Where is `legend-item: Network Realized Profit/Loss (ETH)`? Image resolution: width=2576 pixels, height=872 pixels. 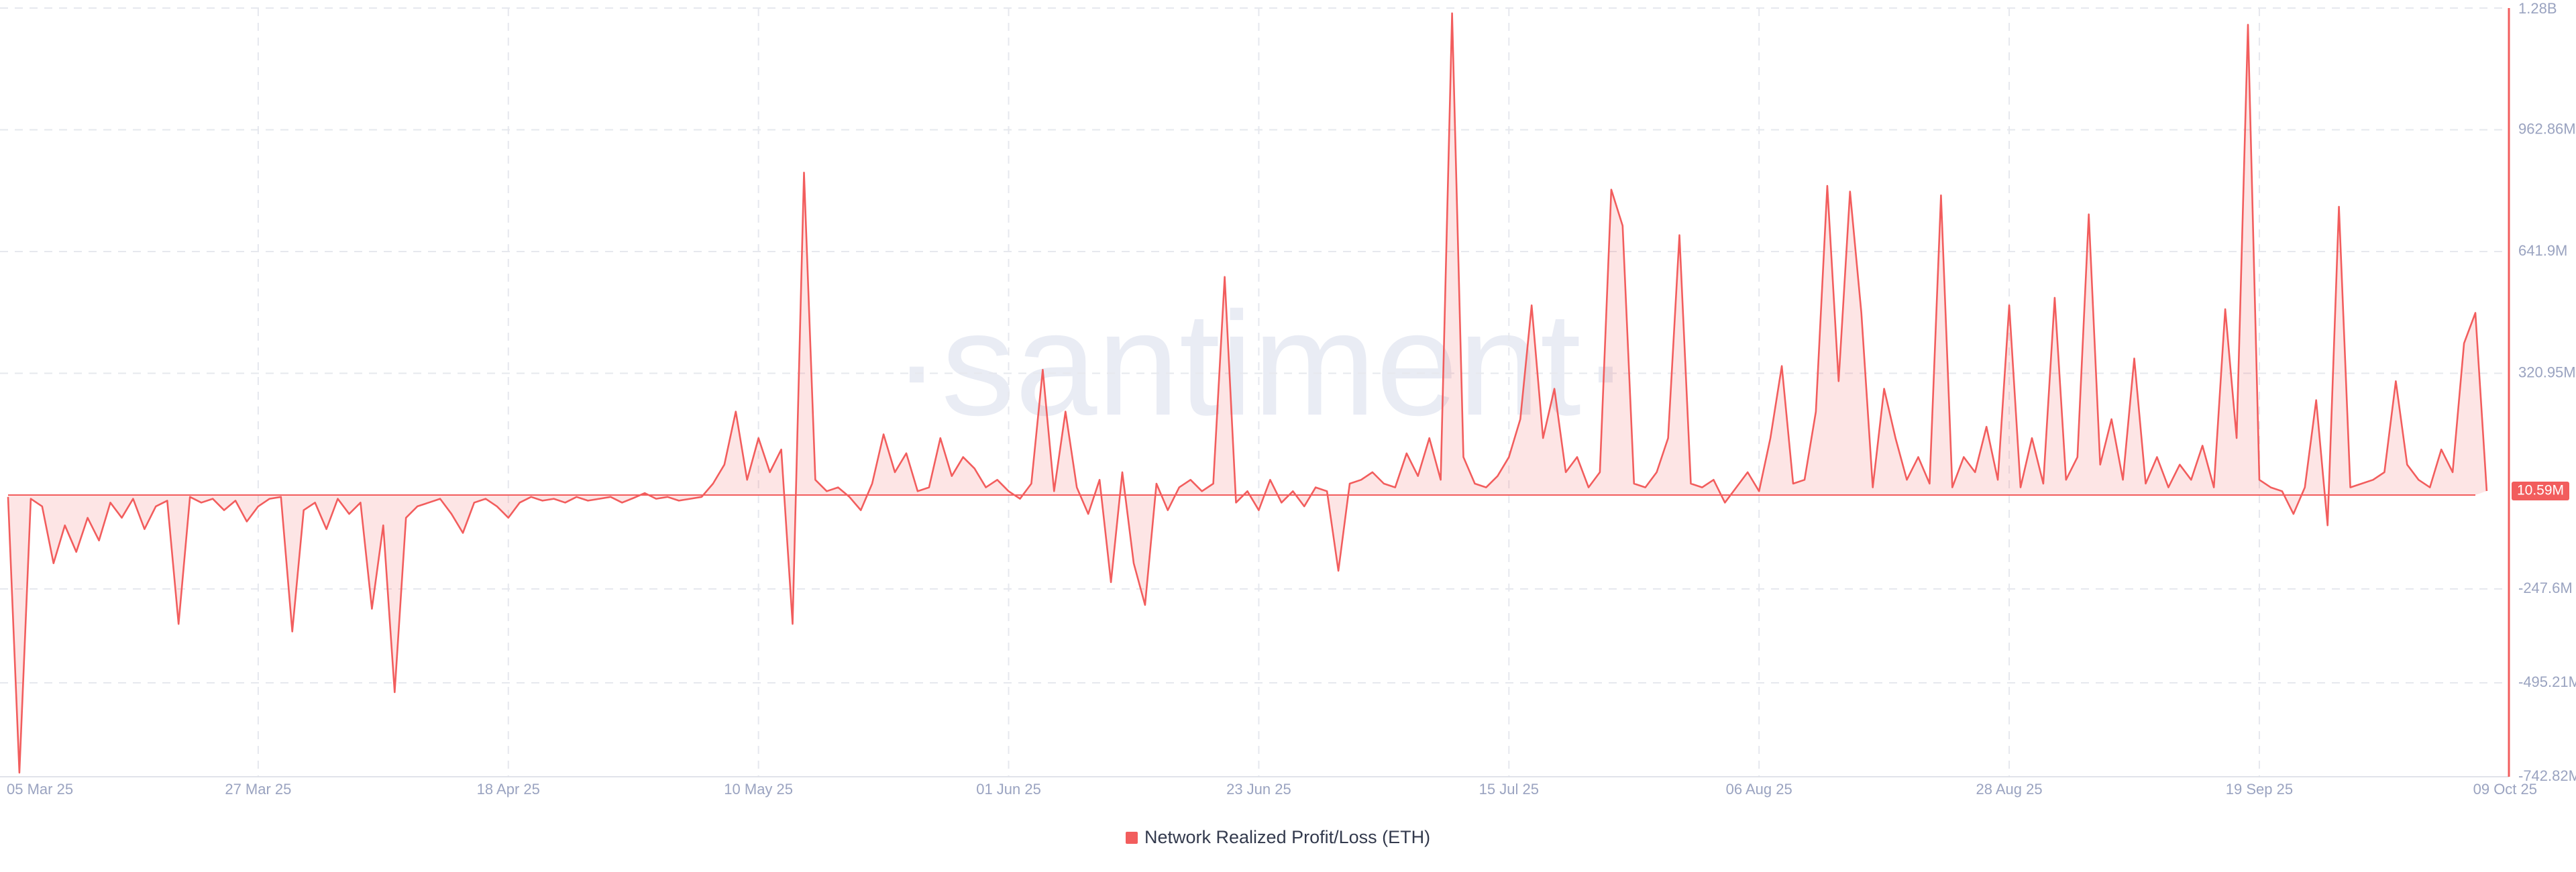
legend-item: Network Realized Profit/Loss (ETH) is located at coordinates (1278, 837).